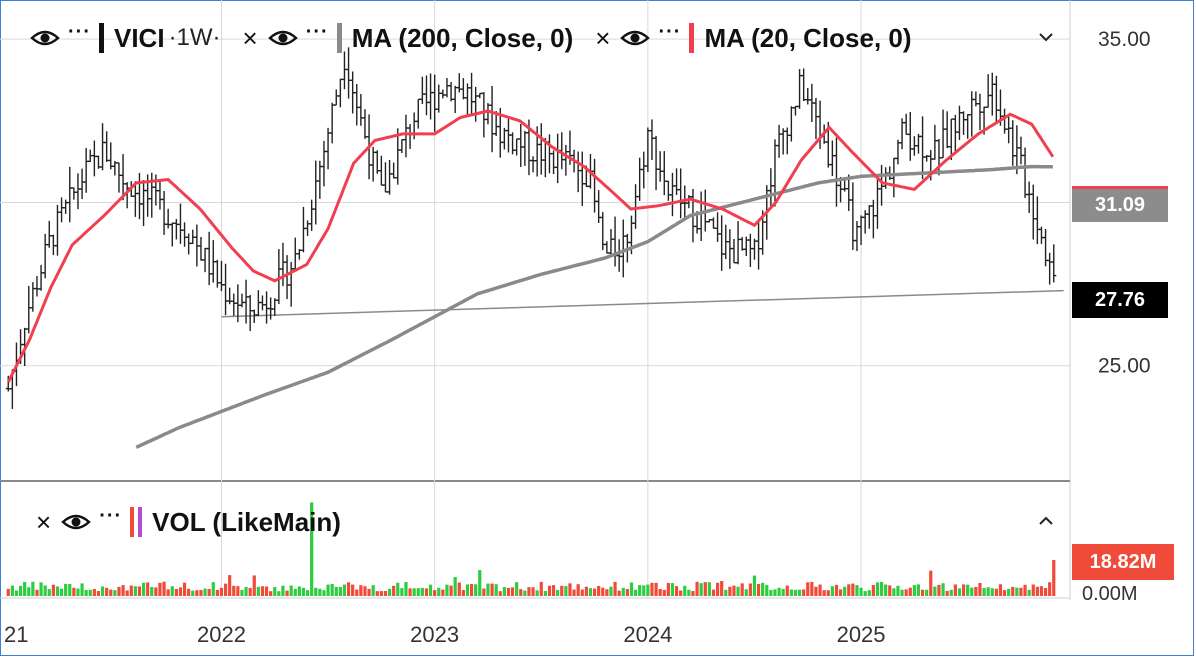  What do you see at coordinates (1046, 521) in the screenshot?
I see `chevron-up-icon` at bounding box center [1046, 521].